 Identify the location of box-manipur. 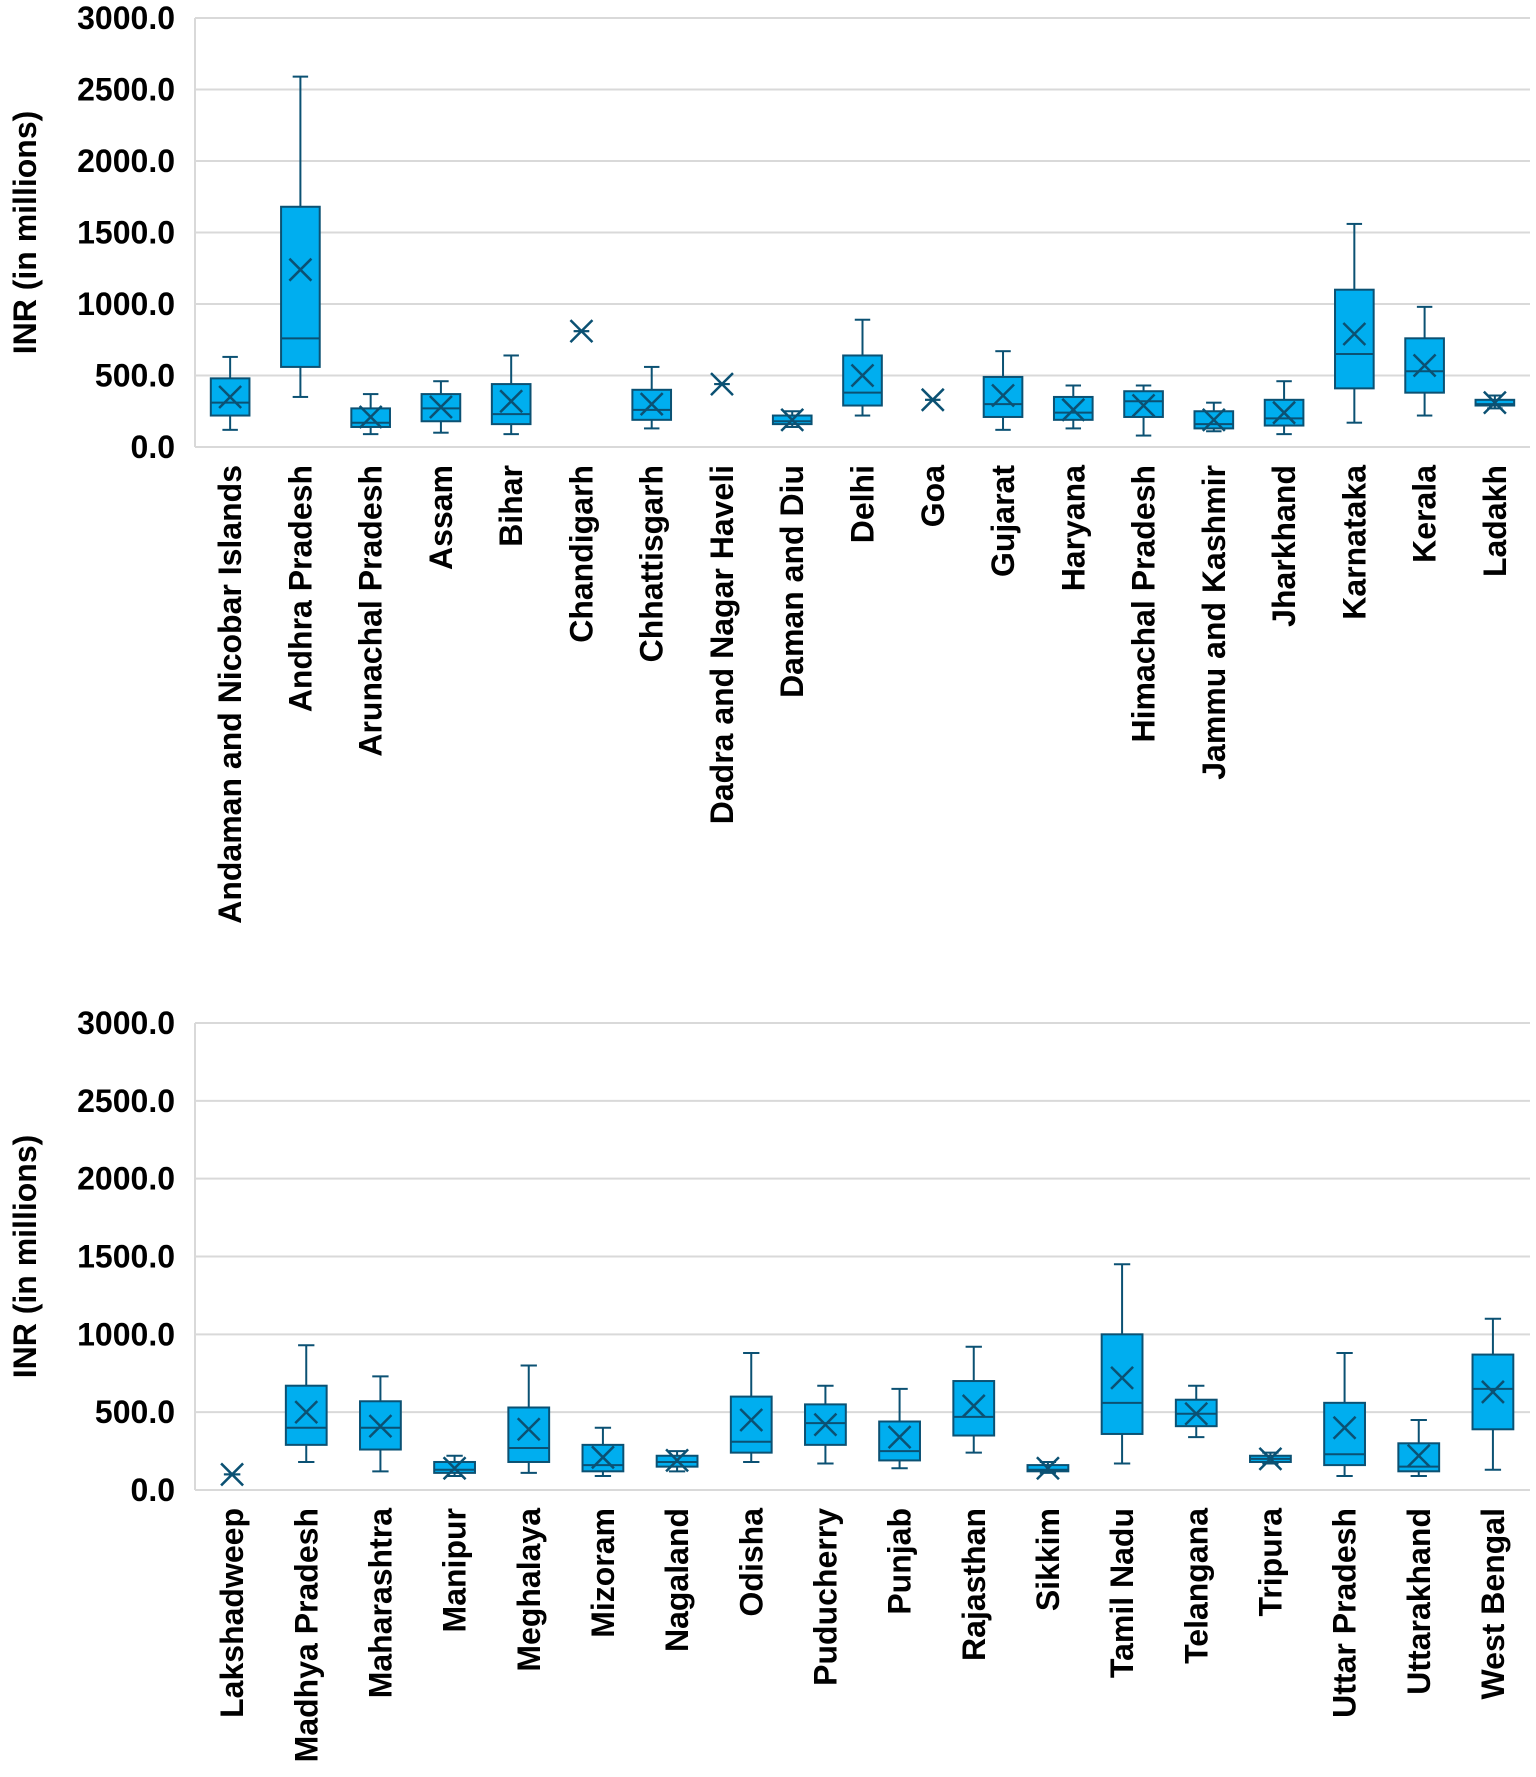
(454, 1467).